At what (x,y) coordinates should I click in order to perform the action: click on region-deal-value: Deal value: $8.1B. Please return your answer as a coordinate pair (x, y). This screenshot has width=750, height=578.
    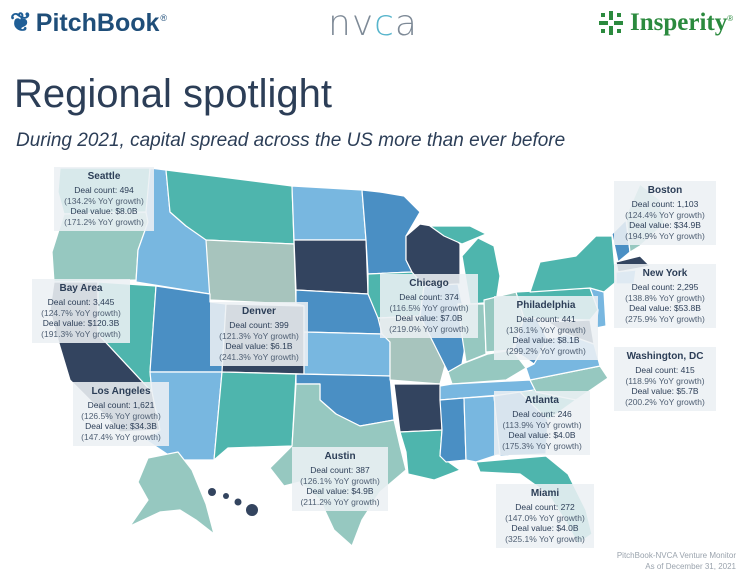
    Looking at the image, I should click on (546, 340).